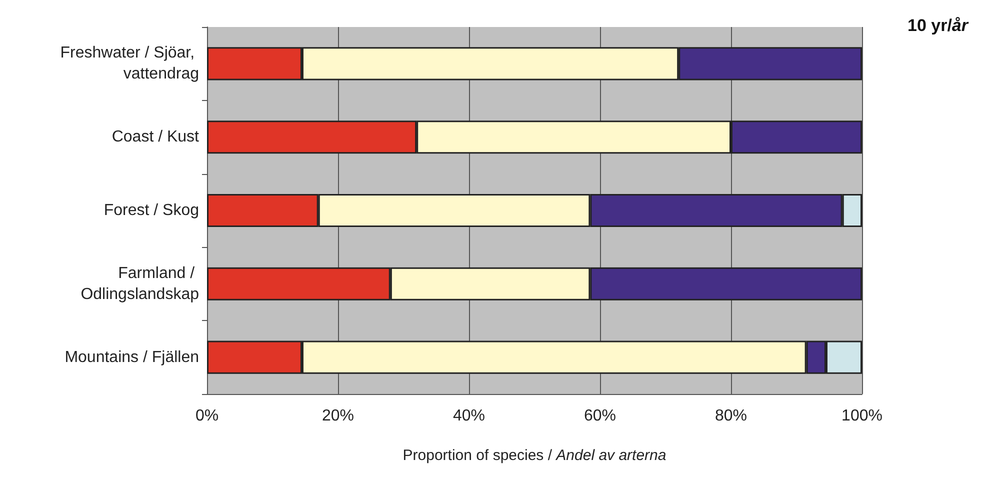  Describe the element at coordinates (534, 455) in the screenshot. I see `x-axis-title: Proportion of species / Andel av arterna` at that location.